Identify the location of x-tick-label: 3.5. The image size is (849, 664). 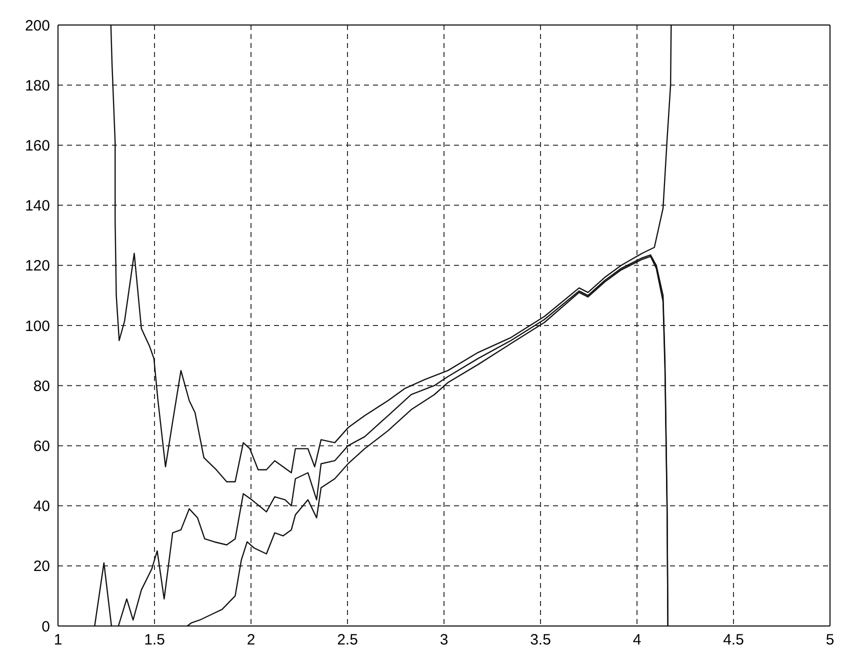
(540, 640).